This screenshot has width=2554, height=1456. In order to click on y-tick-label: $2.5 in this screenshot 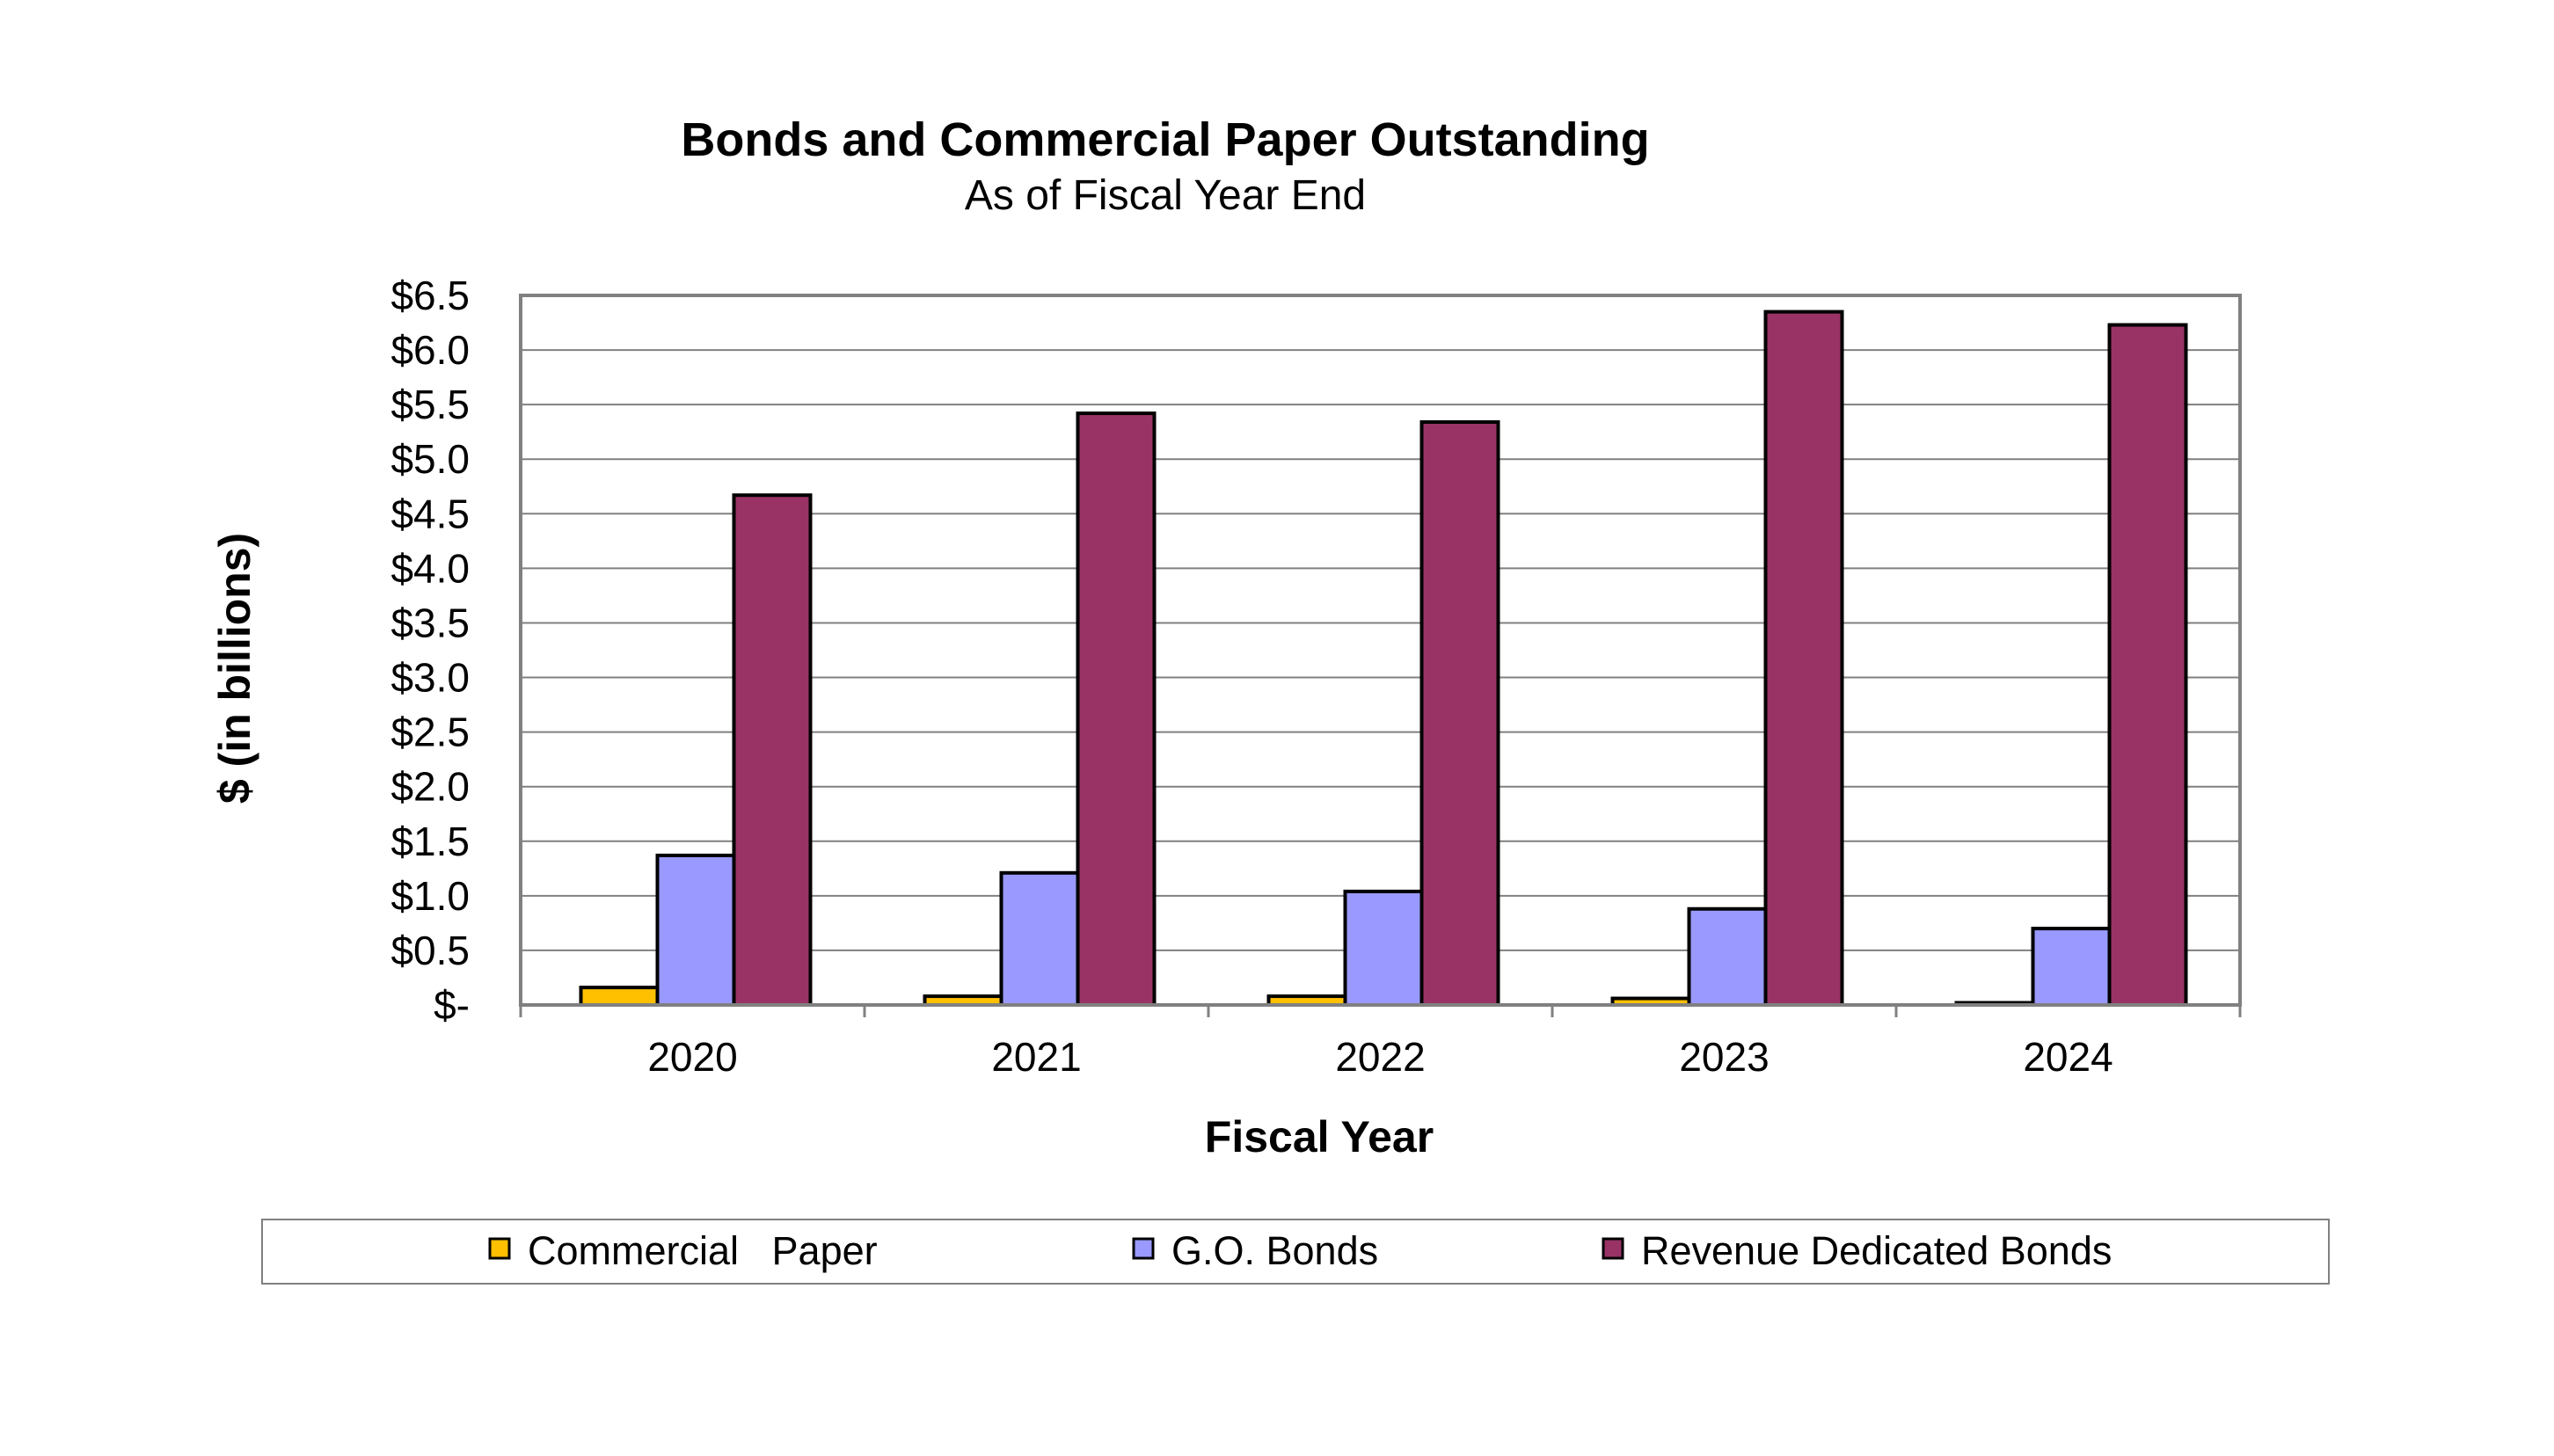, I will do `click(430, 732)`.